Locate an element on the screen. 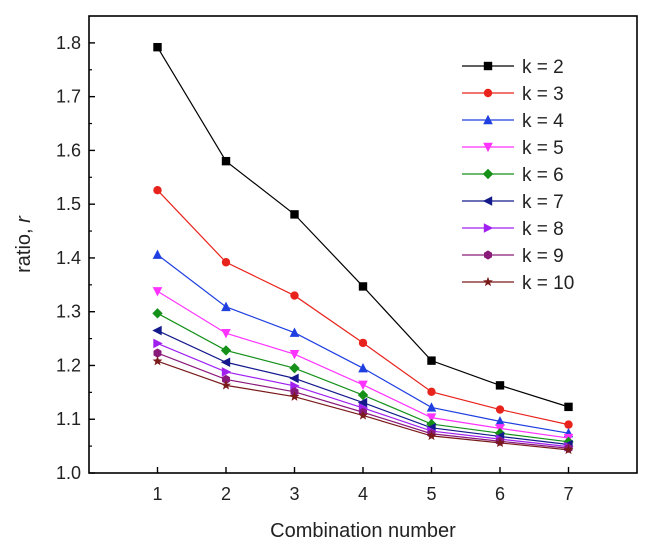 Image resolution: width=651 pixels, height=545 pixels. x-tick-label: 5 is located at coordinates (431, 494).